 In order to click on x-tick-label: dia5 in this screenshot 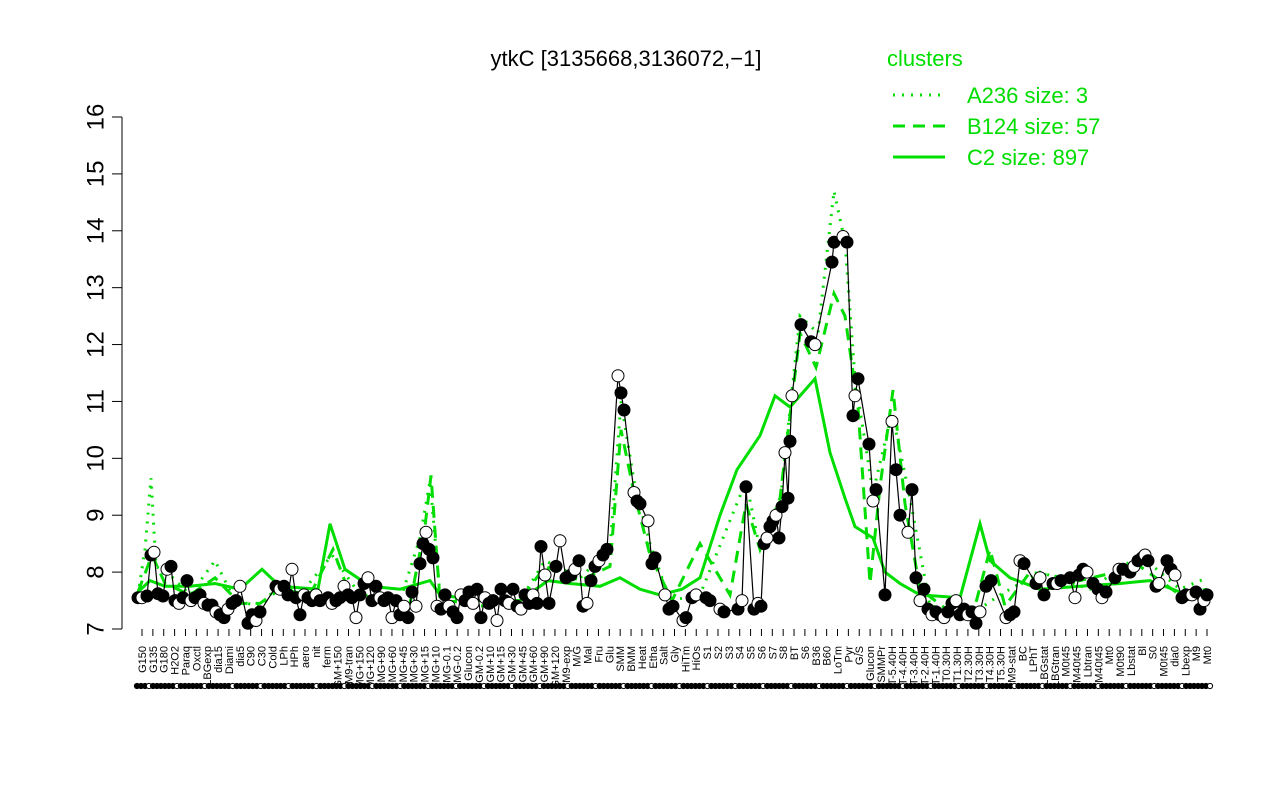, I will do `click(241, 656)`.